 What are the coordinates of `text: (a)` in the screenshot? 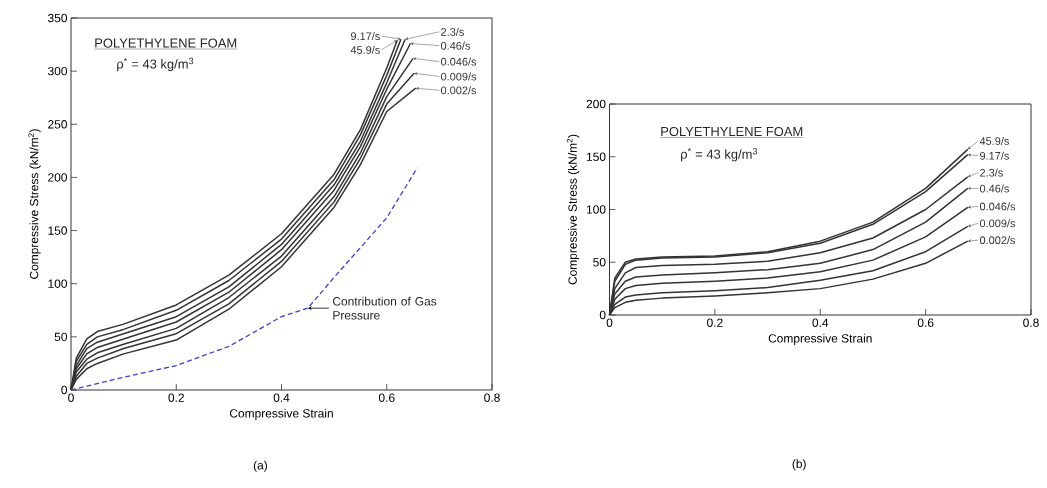 It's located at (260, 466).